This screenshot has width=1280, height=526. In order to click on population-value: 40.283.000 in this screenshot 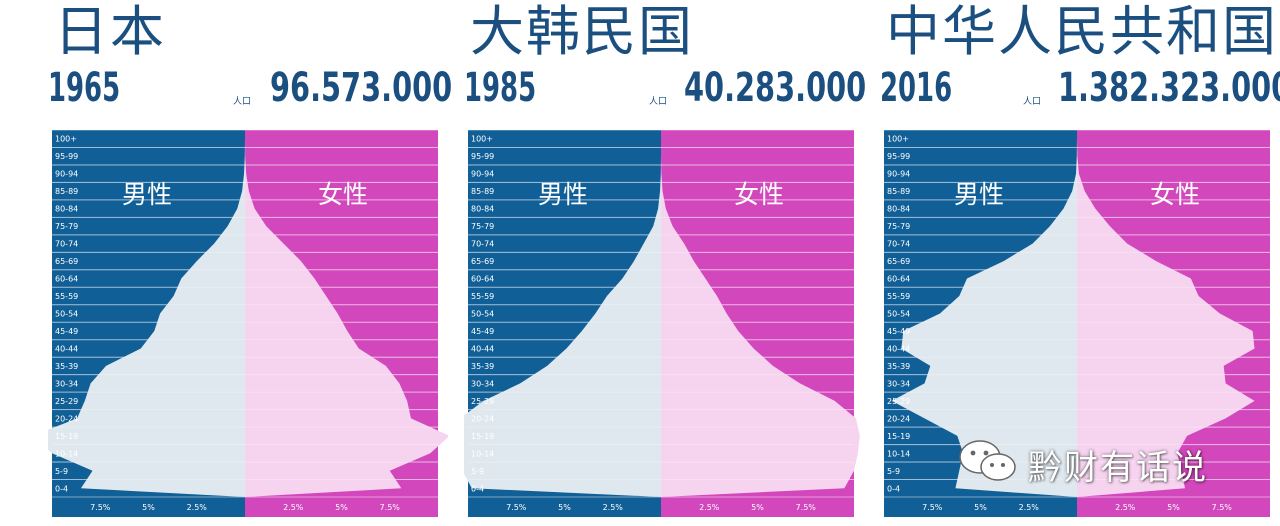, I will do `click(775, 88)`.